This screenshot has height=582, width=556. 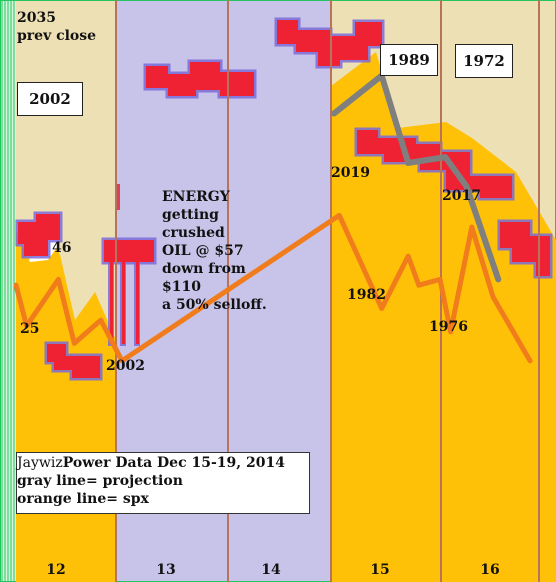 I want to click on category-label-13: 13, so click(x=166, y=570).